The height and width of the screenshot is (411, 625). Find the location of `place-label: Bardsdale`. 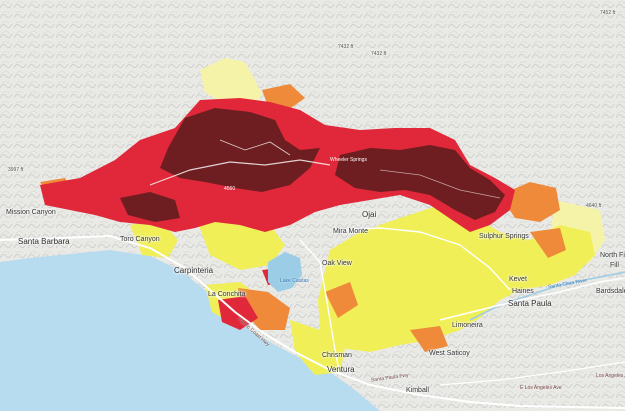

place-label: Bardsdale is located at coordinates (610, 291).